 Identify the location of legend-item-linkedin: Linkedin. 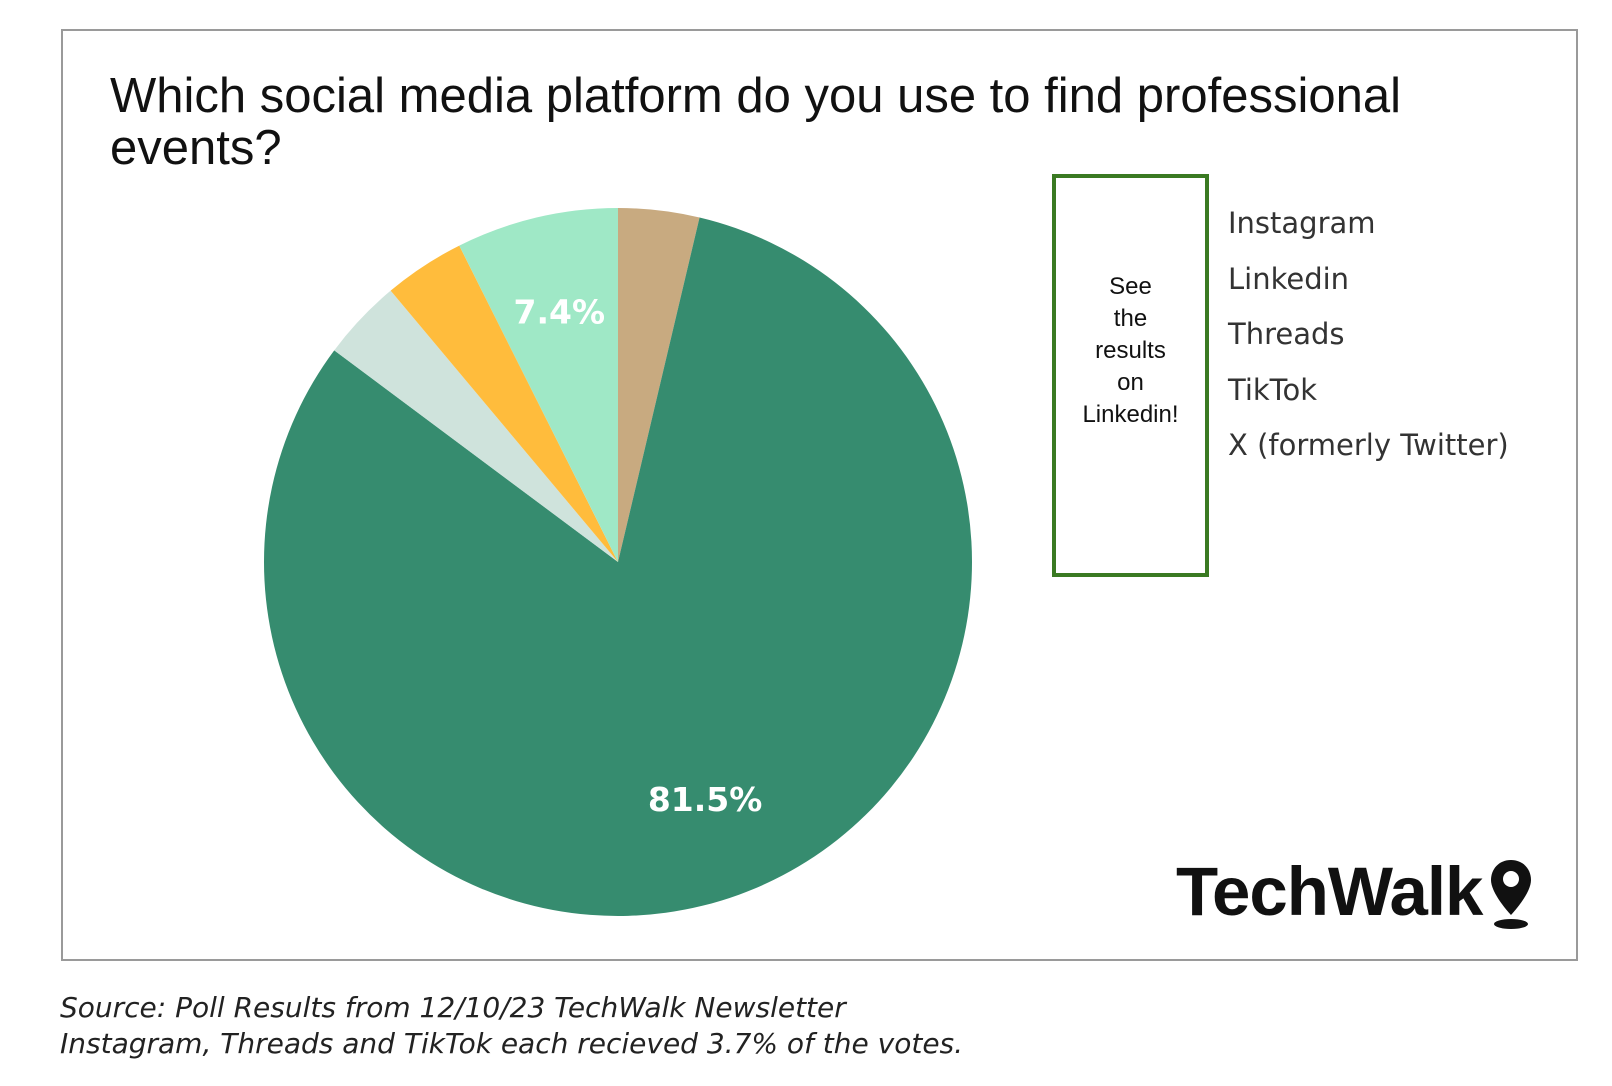
(1289, 278).